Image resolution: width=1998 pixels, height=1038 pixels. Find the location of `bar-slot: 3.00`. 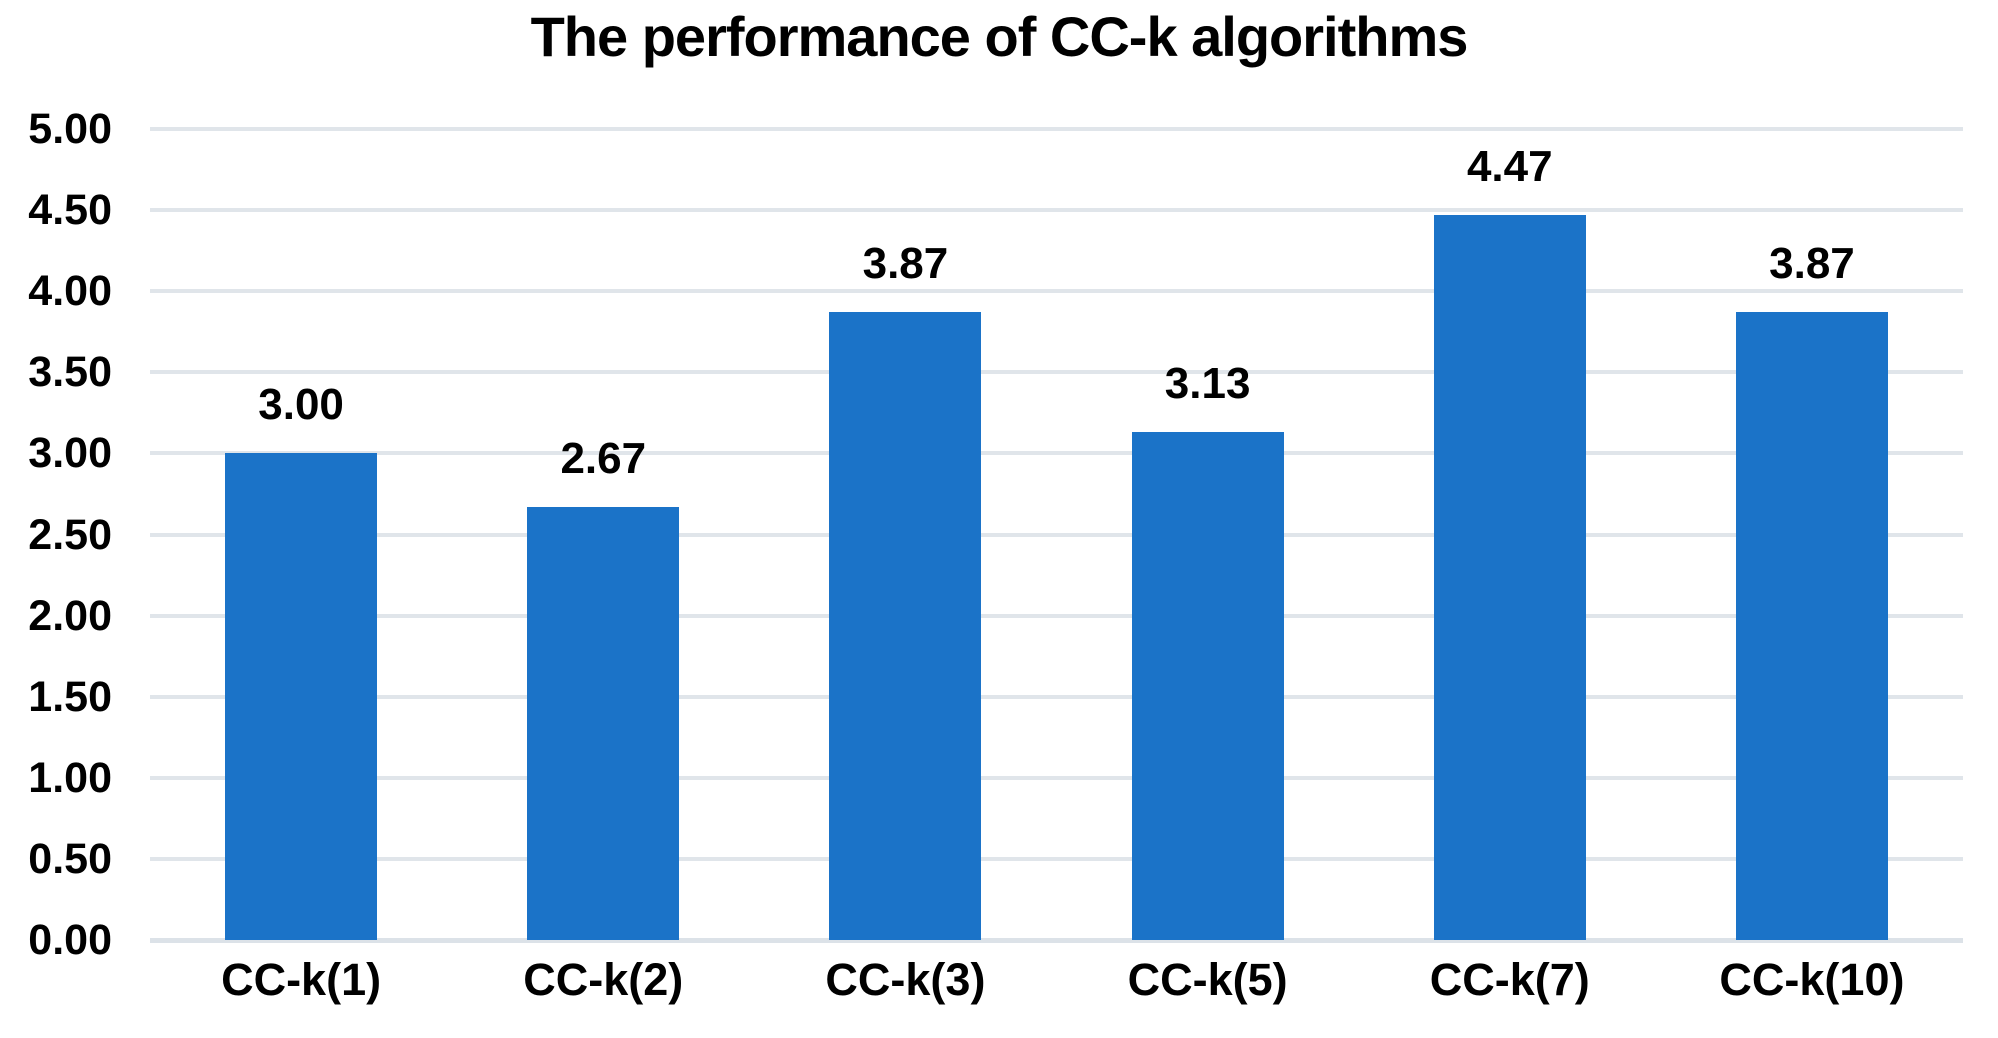

bar-slot: 3.00 is located at coordinates (301, 534).